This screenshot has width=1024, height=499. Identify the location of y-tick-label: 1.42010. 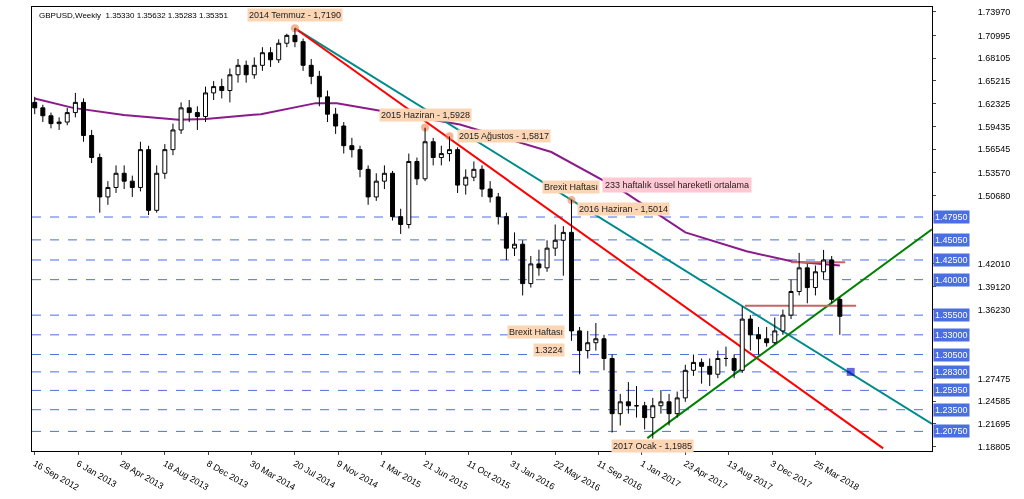
(994, 263).